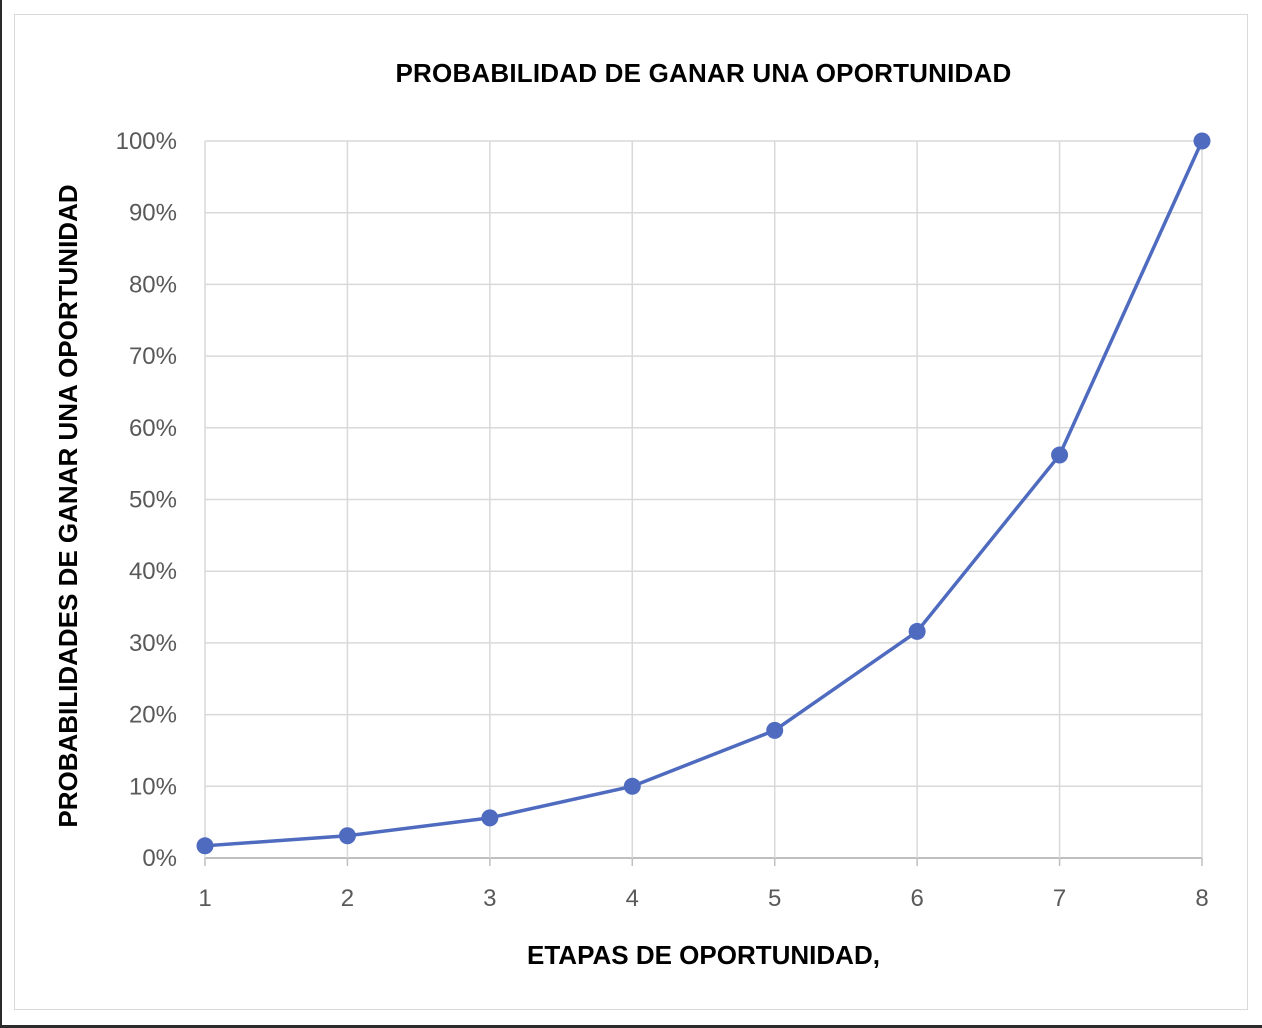  I want to click on y-tick-label: 50%, so click(153, 500).